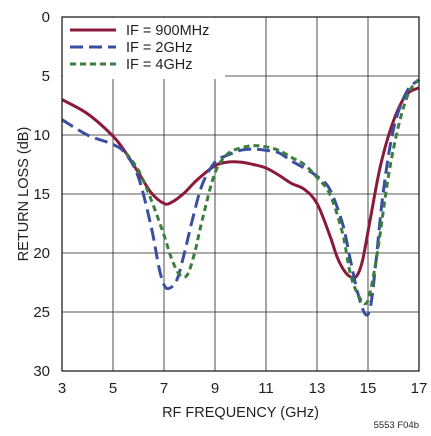  I want to click on x-tick-label: 3, so click(62, 388).